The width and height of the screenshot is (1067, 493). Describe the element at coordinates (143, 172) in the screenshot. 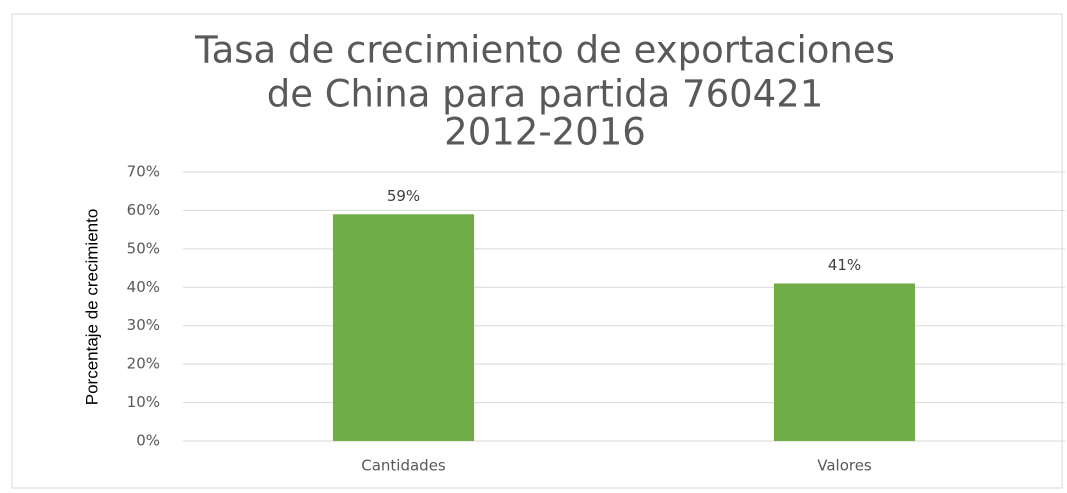

I see `y-tick-label: 70%` at that location.